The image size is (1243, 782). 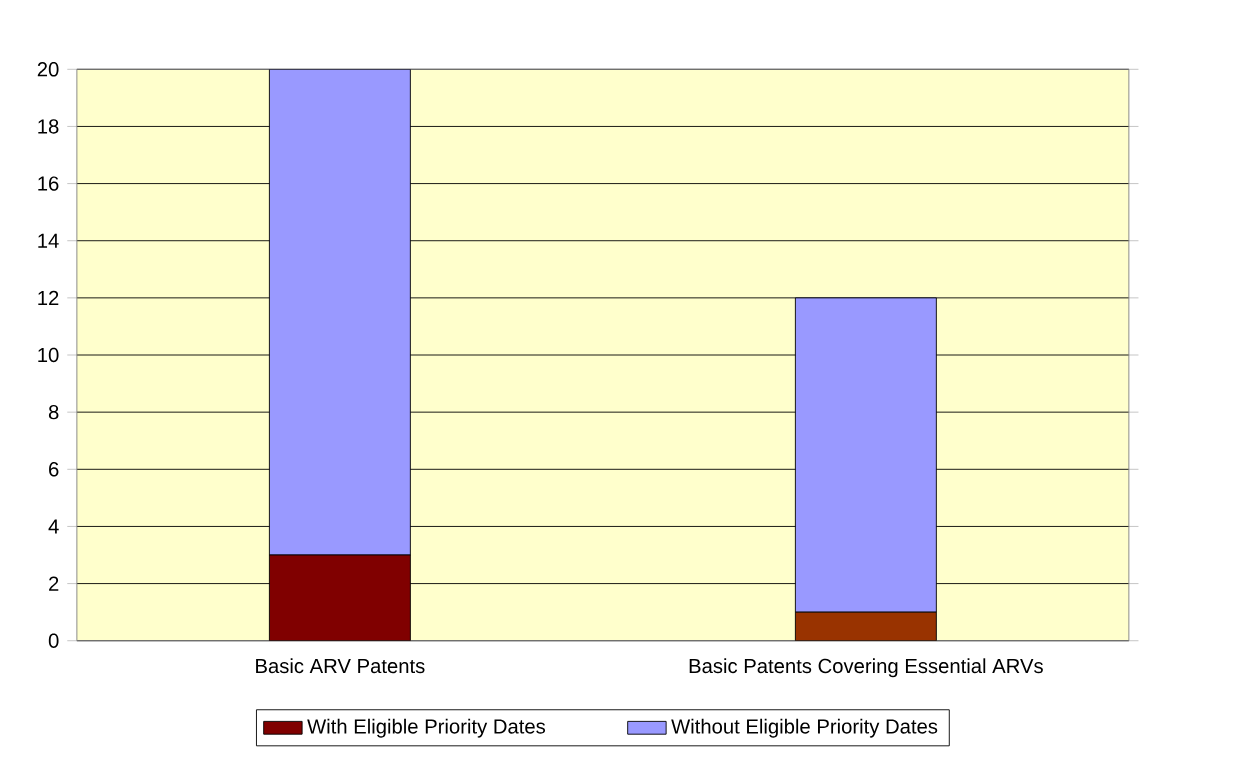 I want to click on y-tick-label: 0, so click(x=53, y=641).